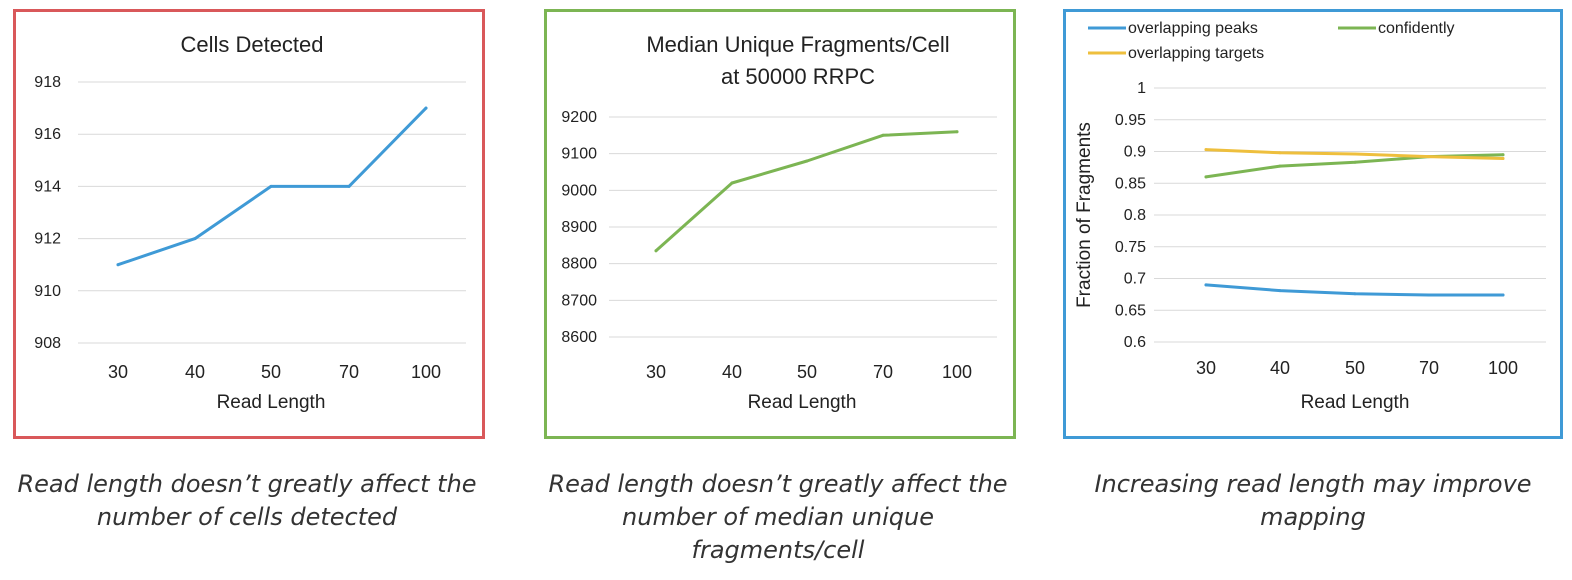 The width and height of the screenshot is (1572, 580). I want to click on y-tick-label: 0.85, so click(1130, 183).